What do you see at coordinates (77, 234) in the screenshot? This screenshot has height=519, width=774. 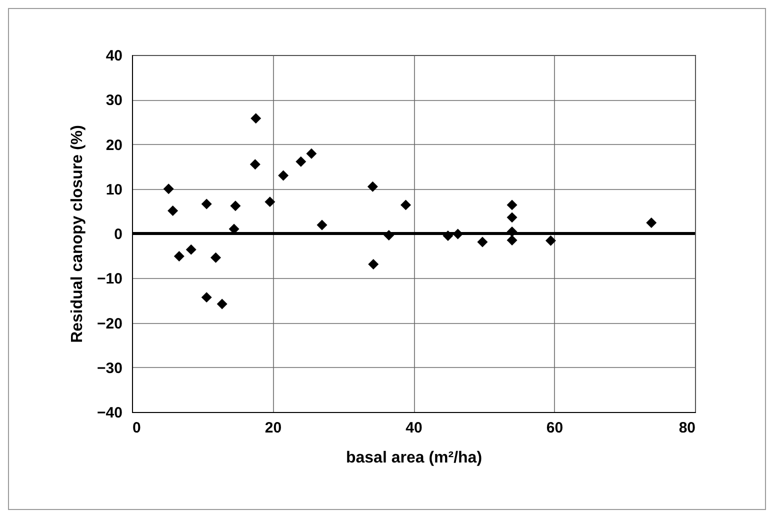 I see `y-axis-title: Residual canopy closure (%)` at bounding box center [77, 234].